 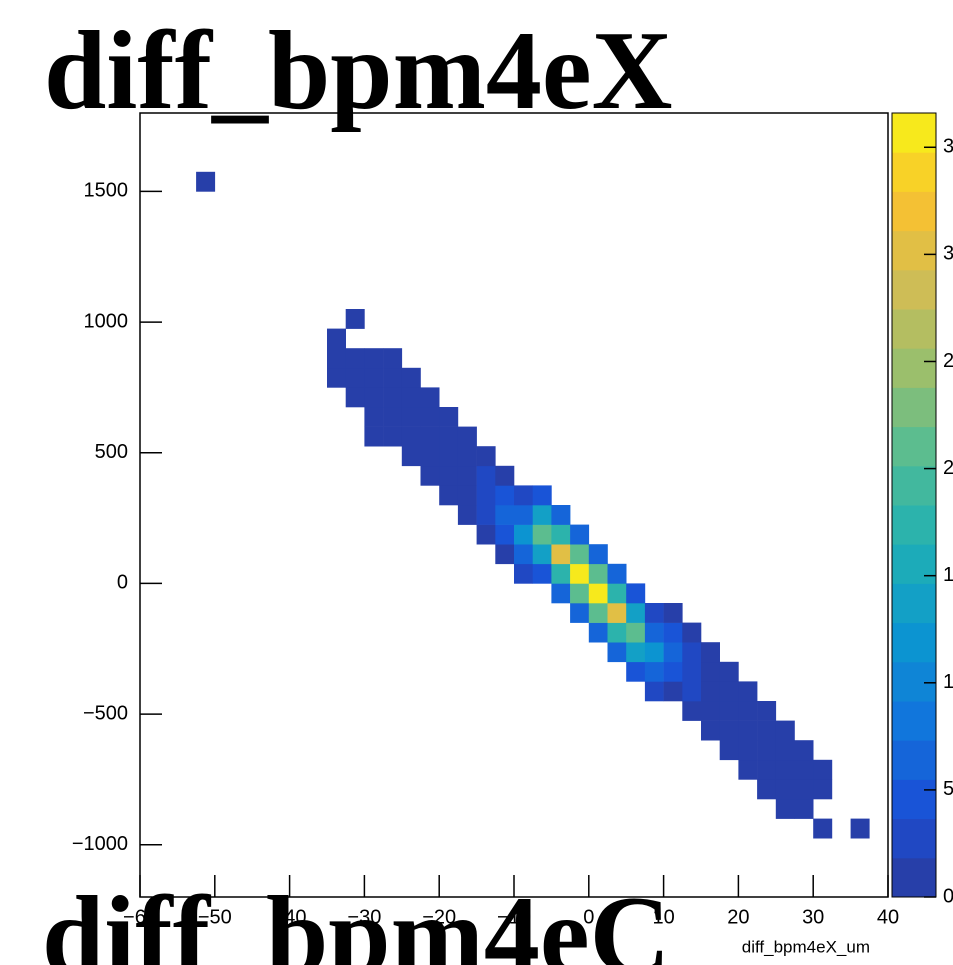 I want to click on x-tick-label: −60, so click(x=140, y=917).